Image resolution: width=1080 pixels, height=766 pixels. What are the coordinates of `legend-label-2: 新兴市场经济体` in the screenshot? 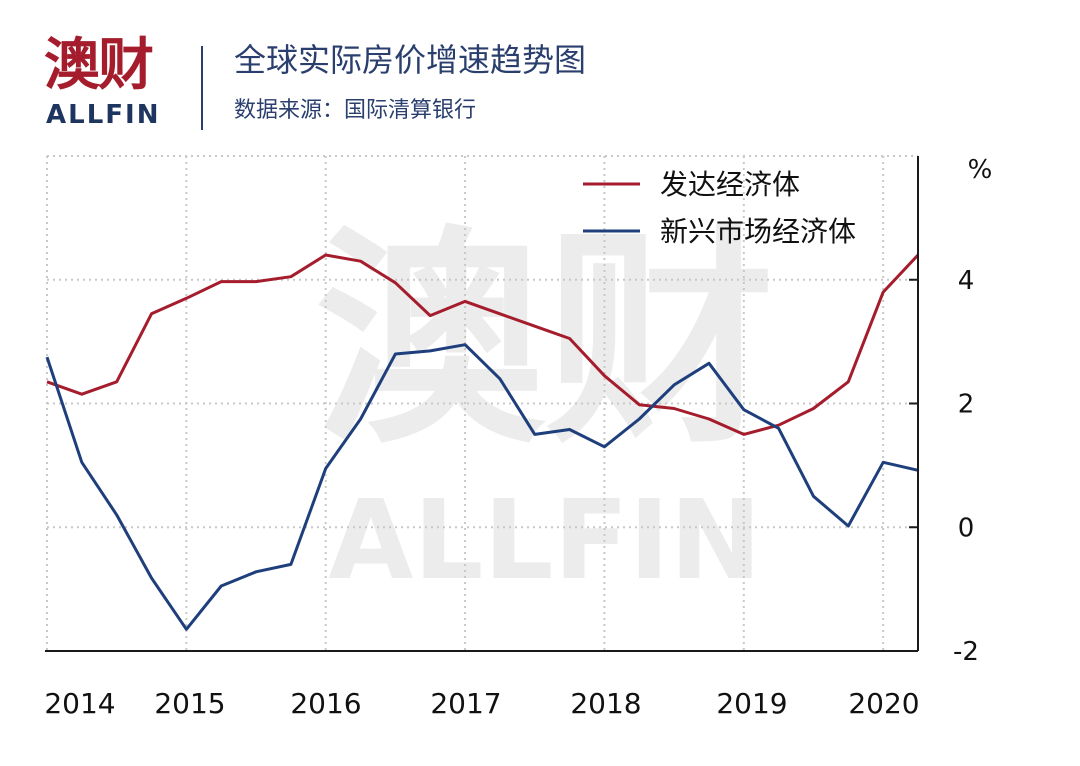 It's located at (758, 231).